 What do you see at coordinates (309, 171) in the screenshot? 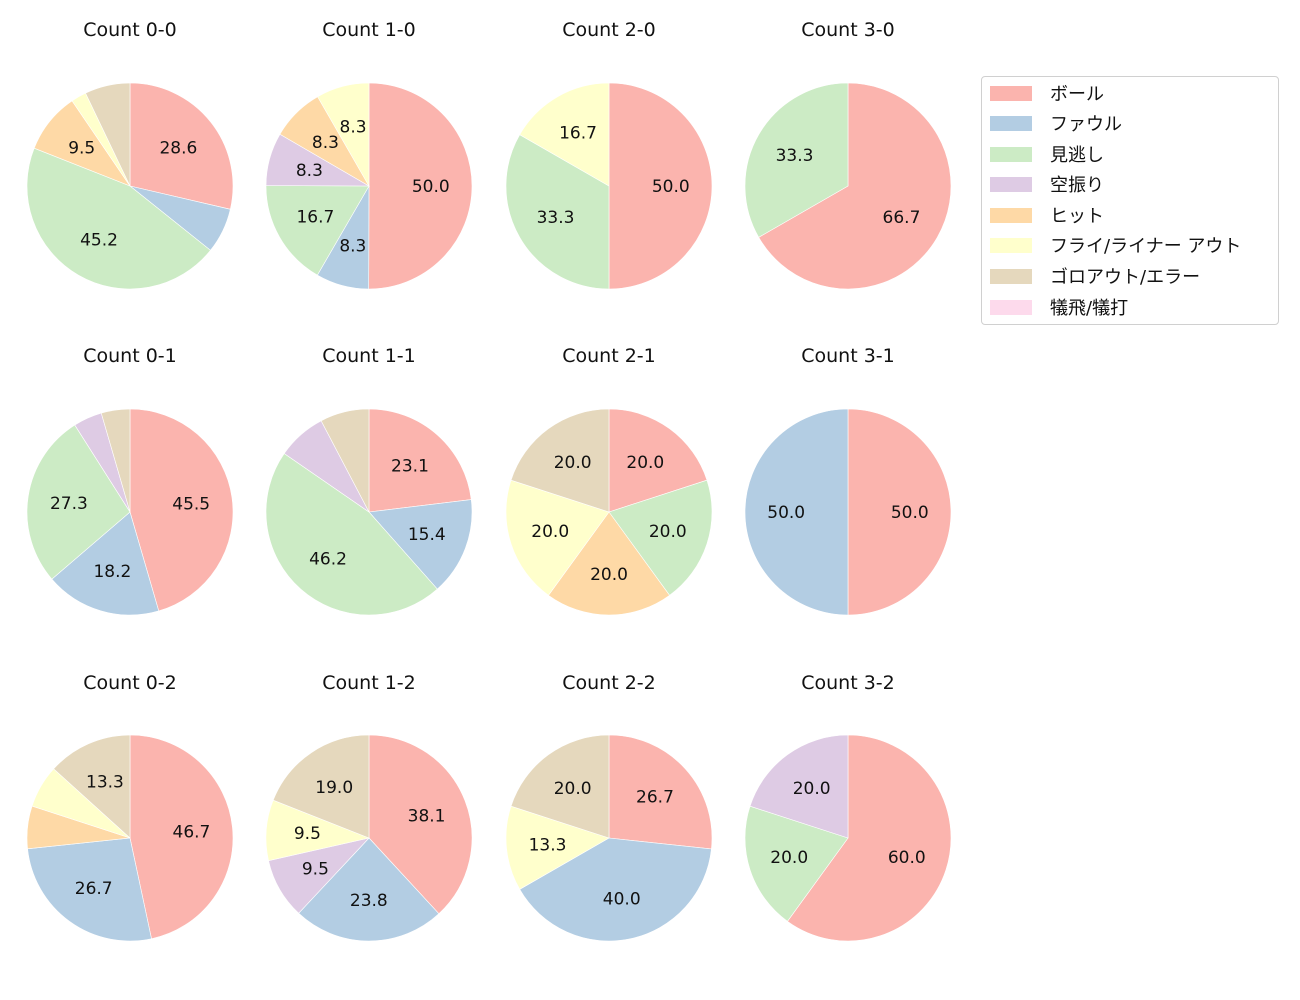
I see `slice-label: 8.3` at bounding box center [309, 171].